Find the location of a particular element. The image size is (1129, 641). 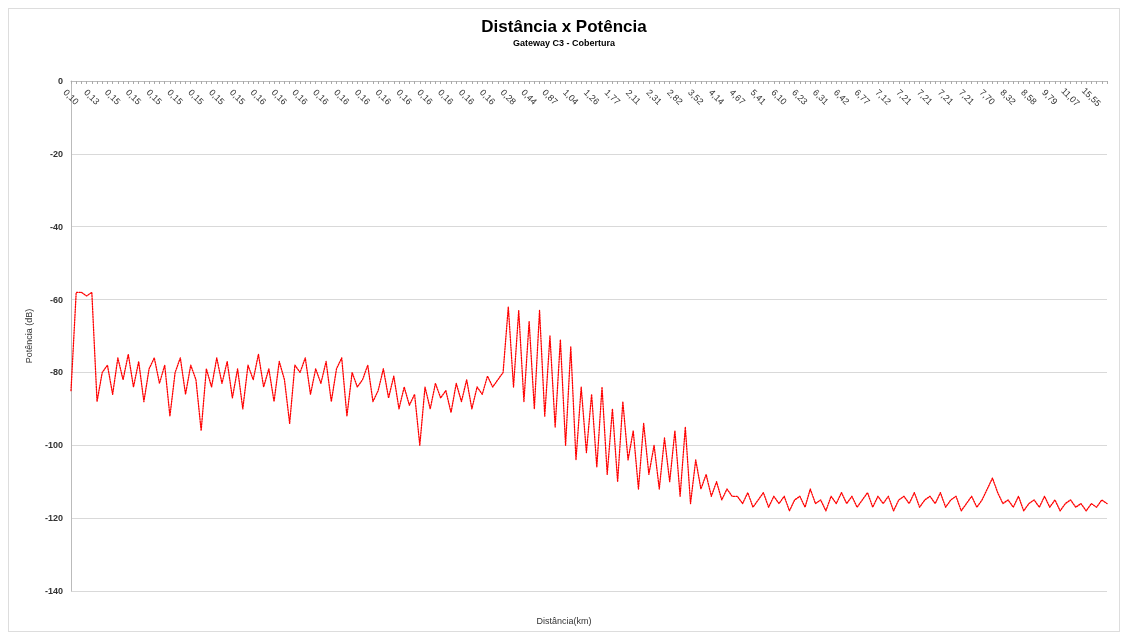

y-axis-title: Potência (dB) is located at coordinates (28, 336).